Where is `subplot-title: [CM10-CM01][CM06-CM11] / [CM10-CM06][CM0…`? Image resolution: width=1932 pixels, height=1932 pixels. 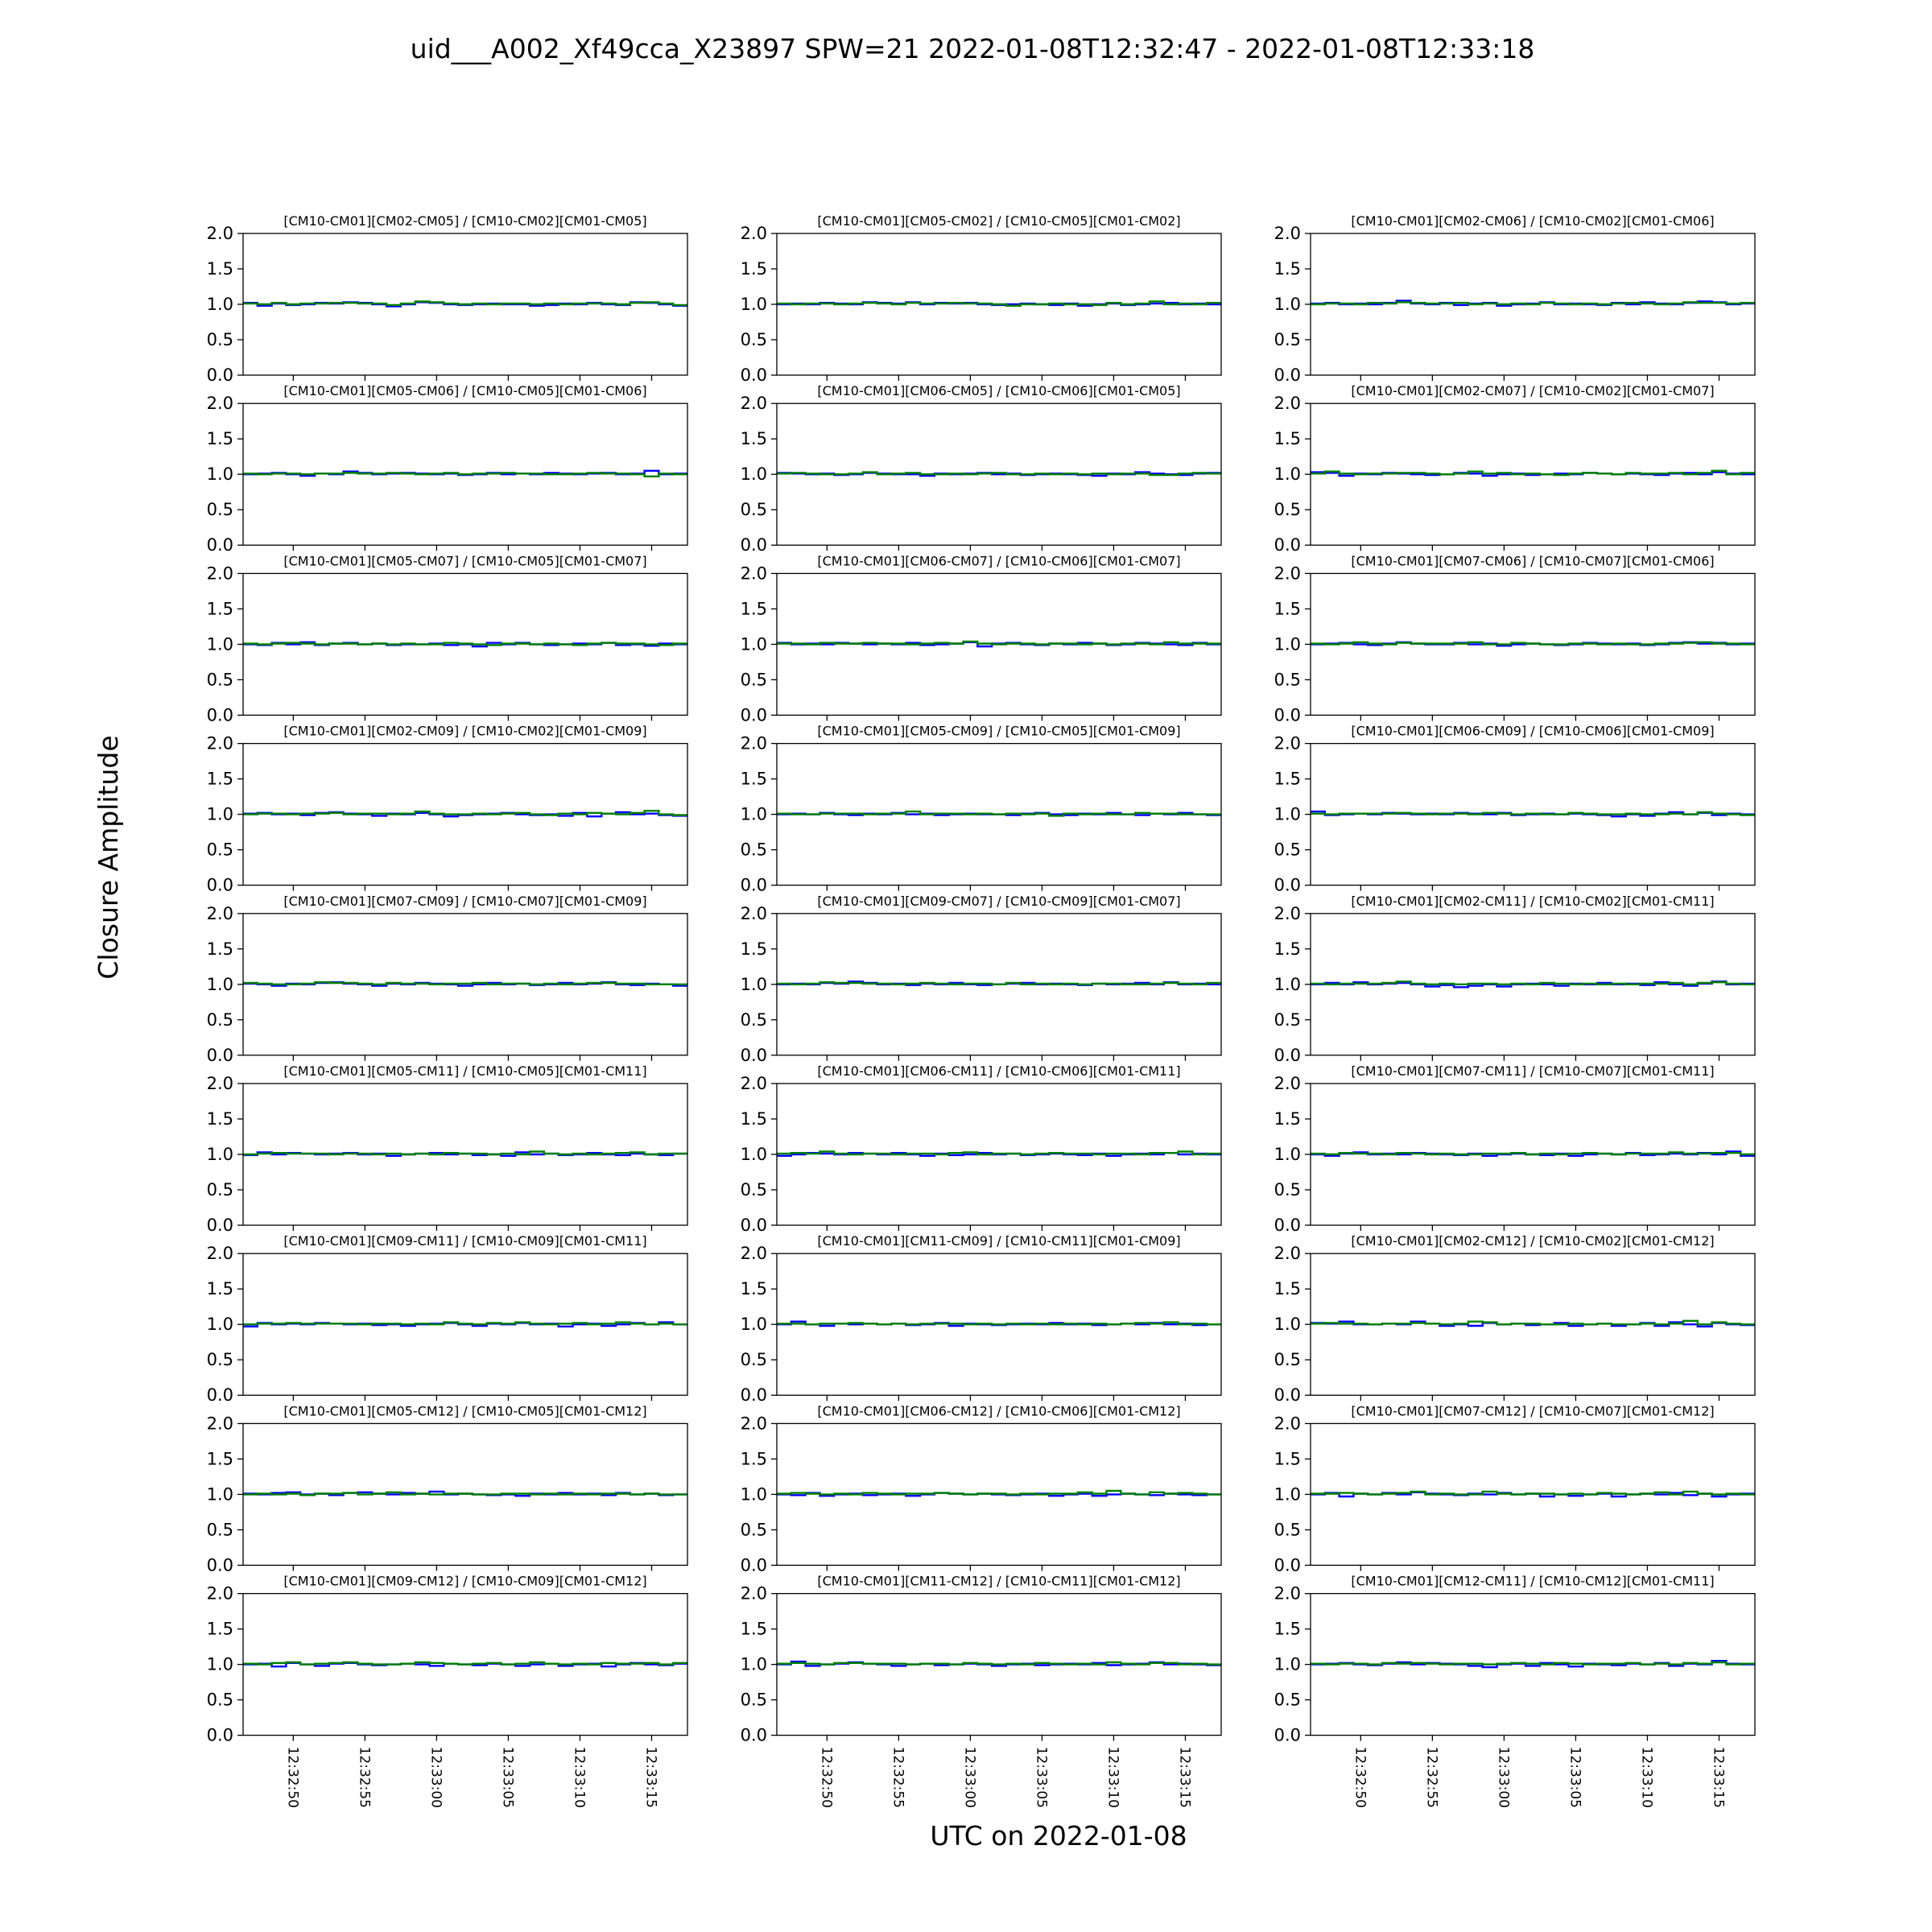 subplot-title: [CM10-CM01][CM06-CM11] / [CM10-CM06][CM0… is located at coordinates (998, 1071).